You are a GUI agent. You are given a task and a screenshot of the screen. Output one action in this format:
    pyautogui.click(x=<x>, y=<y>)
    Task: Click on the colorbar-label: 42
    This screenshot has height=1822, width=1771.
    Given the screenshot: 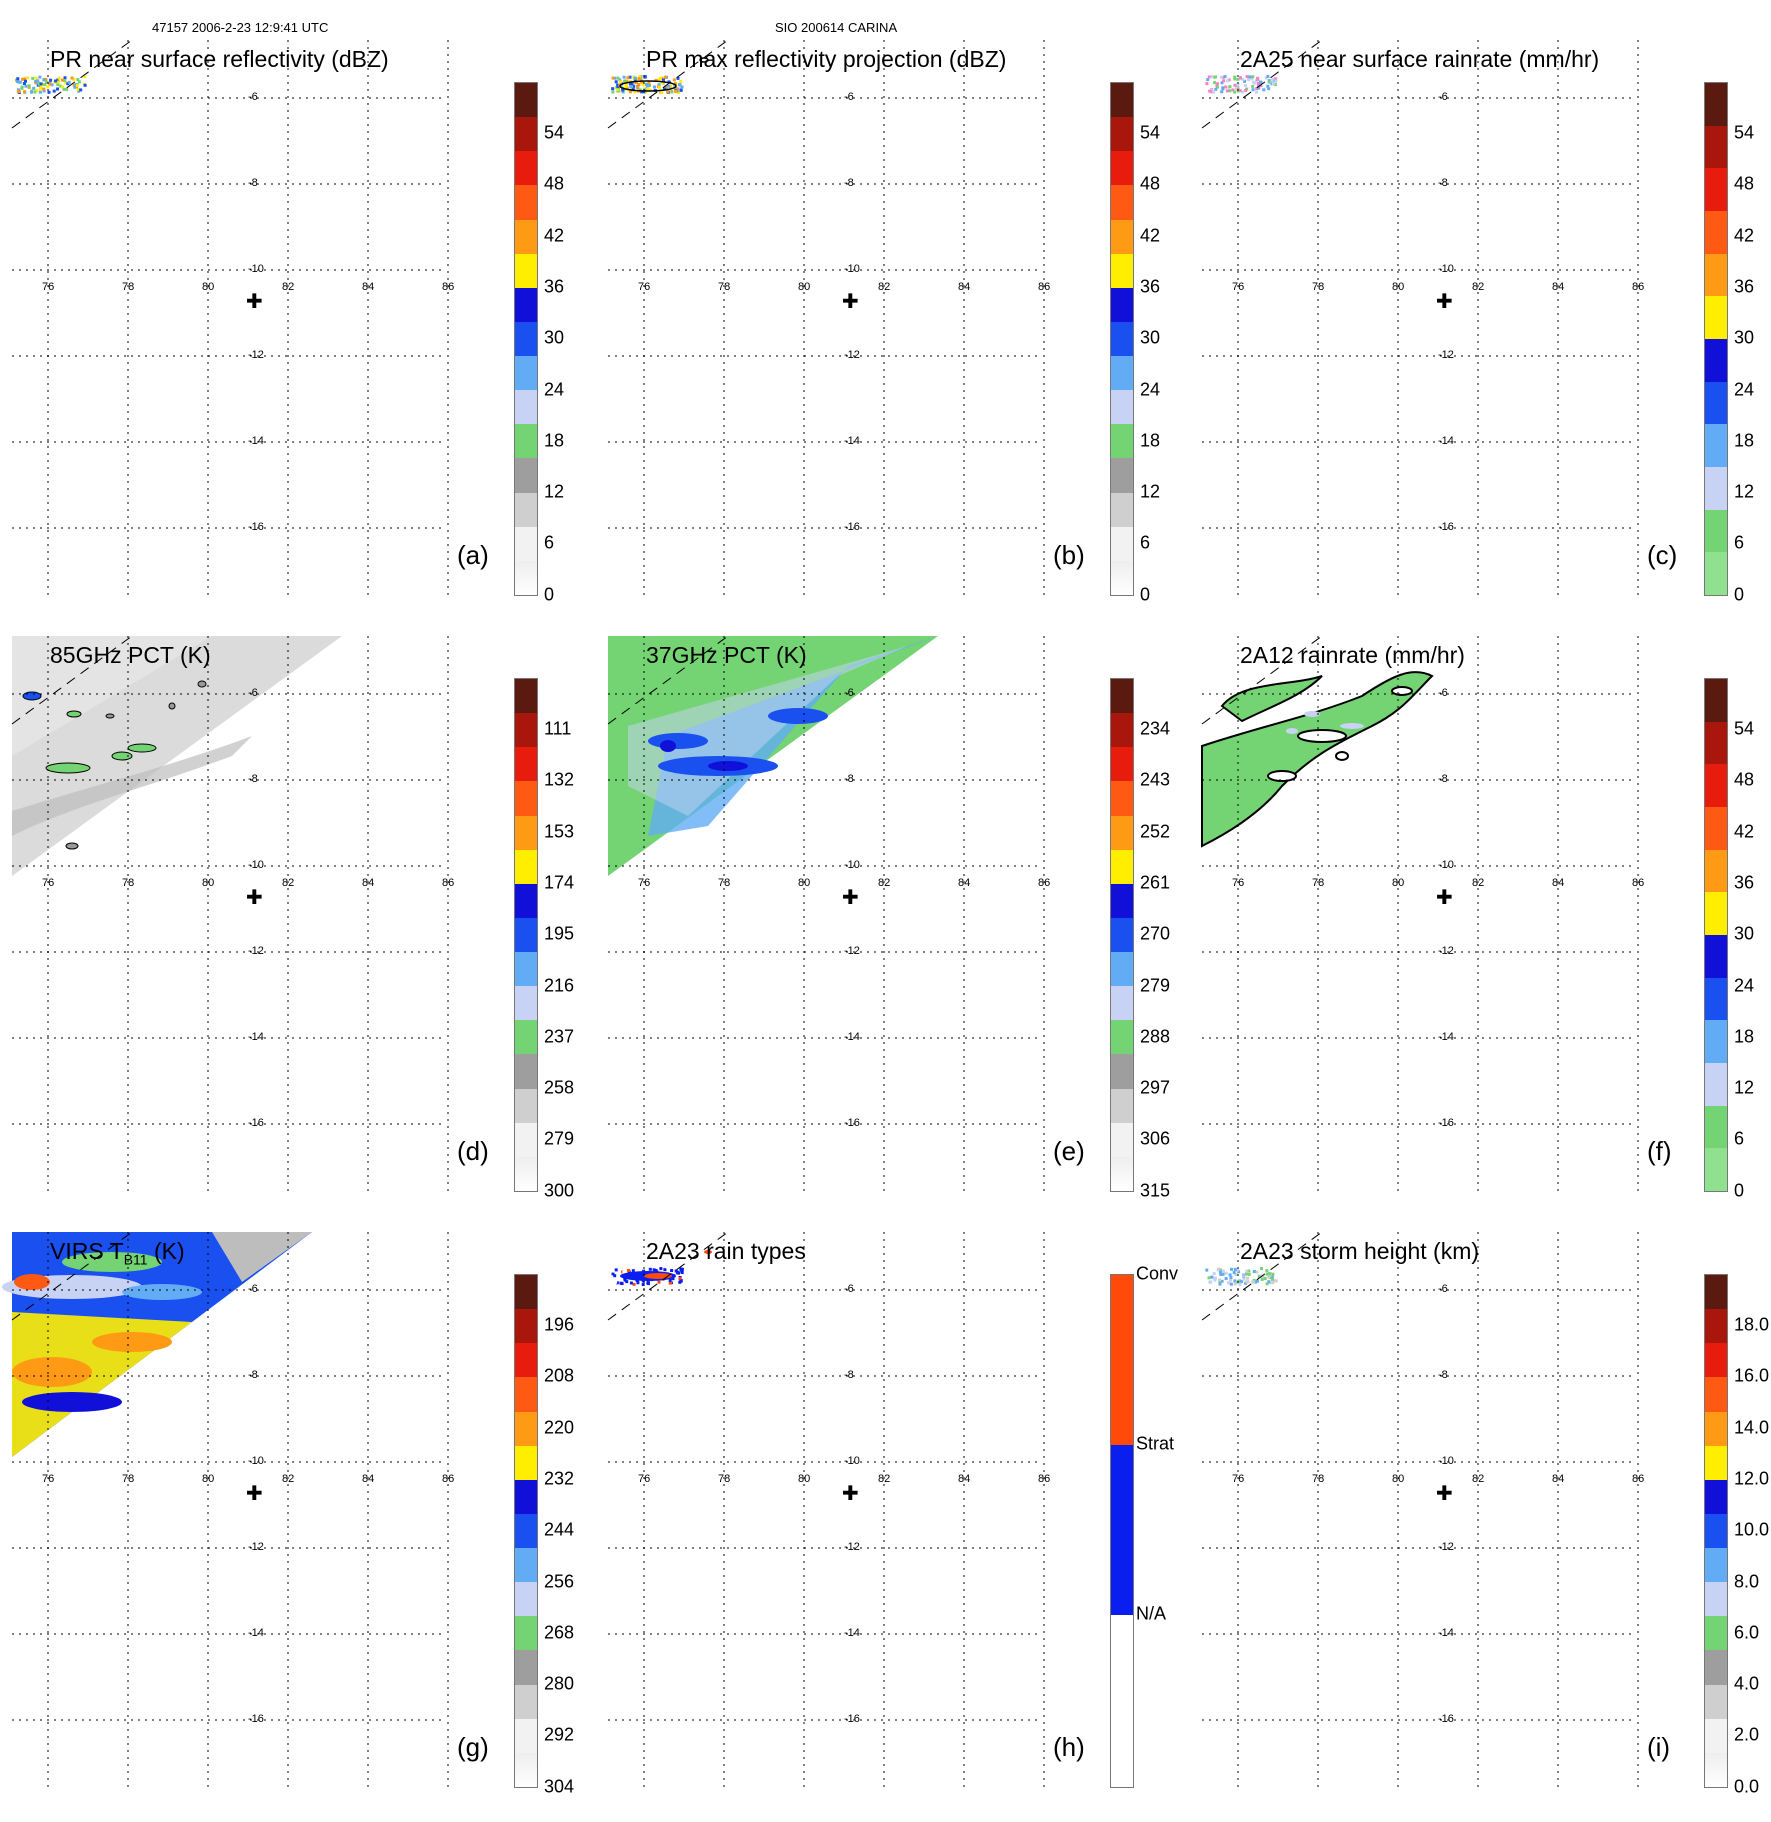 What is the action you would take?
    pyautogui.click(x=1744, y=235)
    